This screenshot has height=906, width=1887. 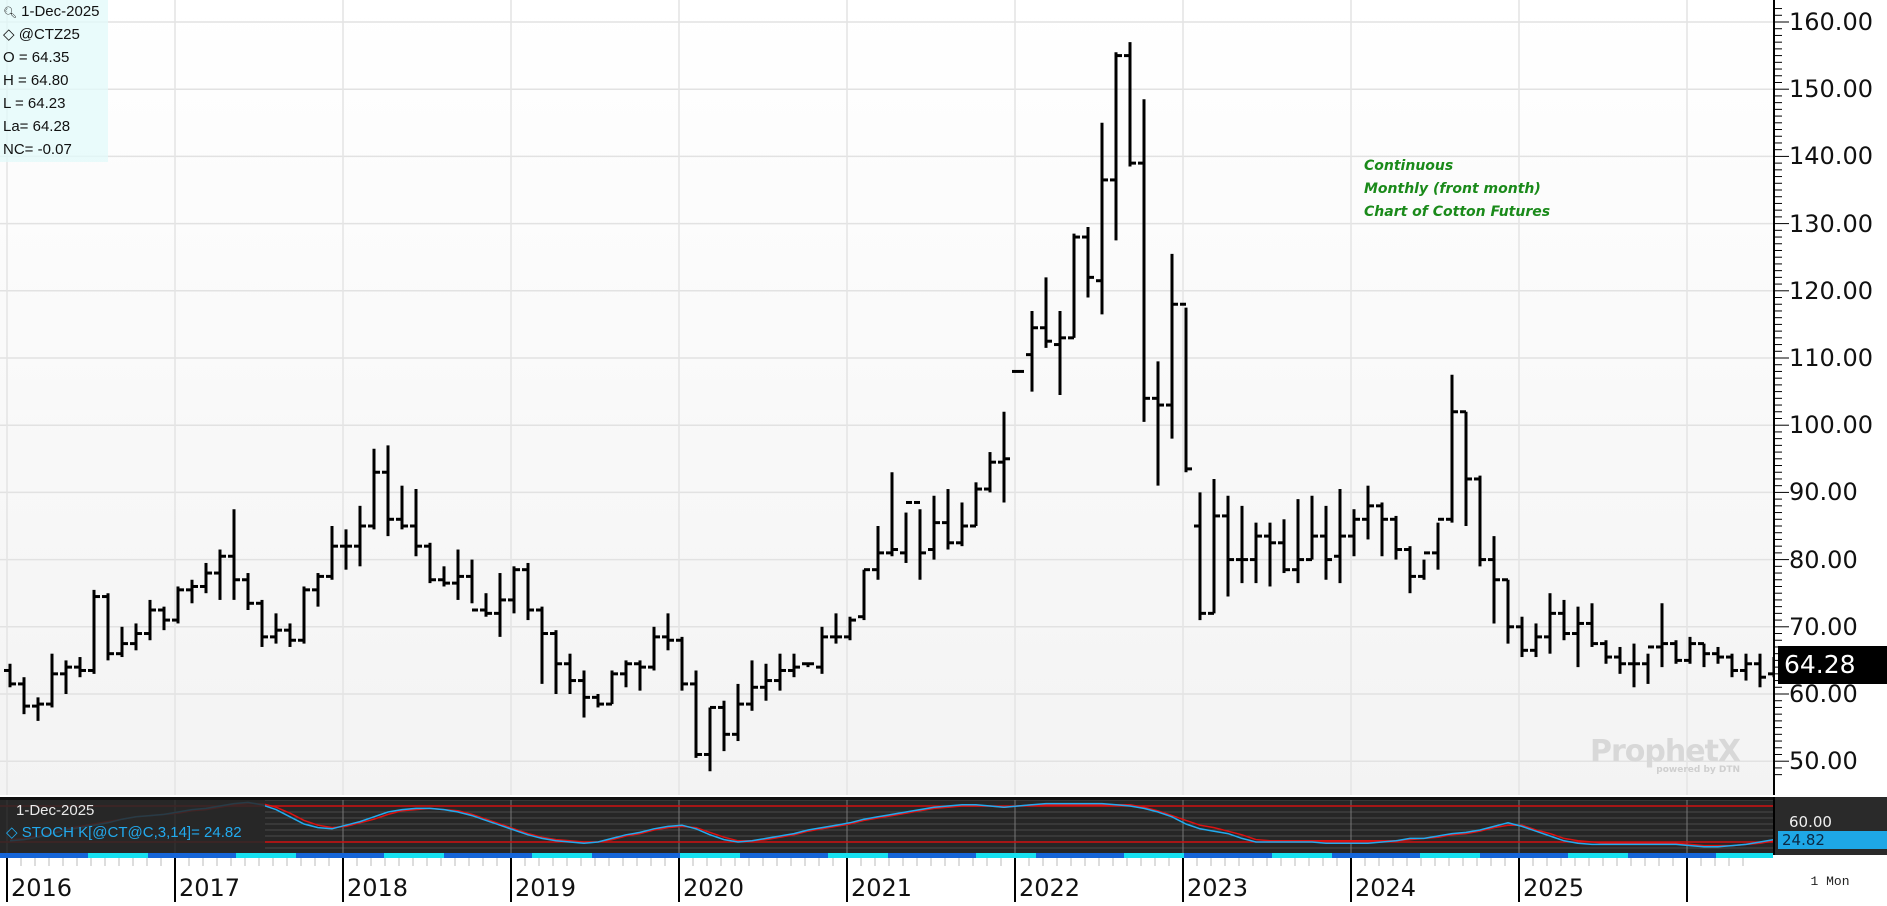 I want to click on date-axis-ticks, so click(x=875, y=880).